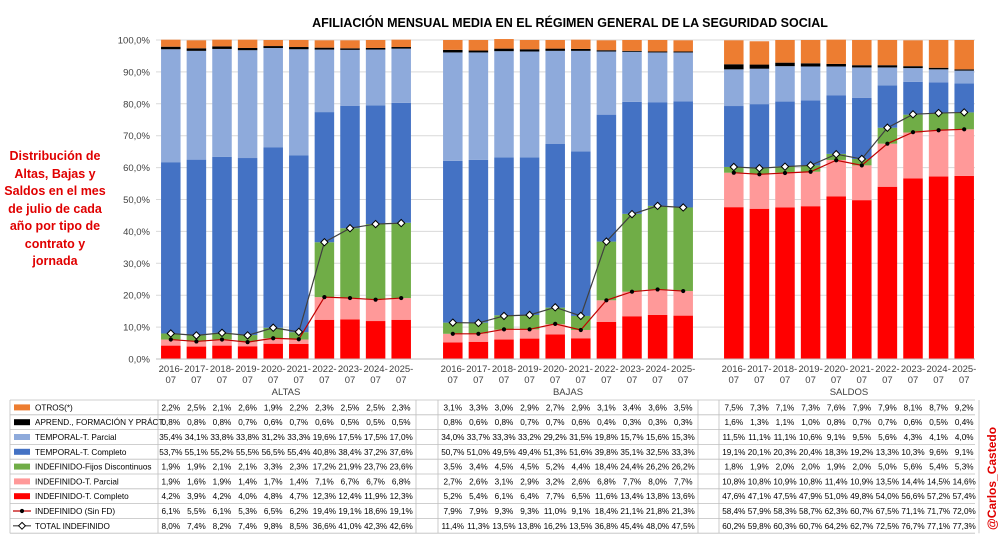 The width and height of the screenshot is (1000, 535). What do you see at coordinates (298, 496) in the screenshot?
I see `table-cell: 4,7%` at bounding box center [298, 496].